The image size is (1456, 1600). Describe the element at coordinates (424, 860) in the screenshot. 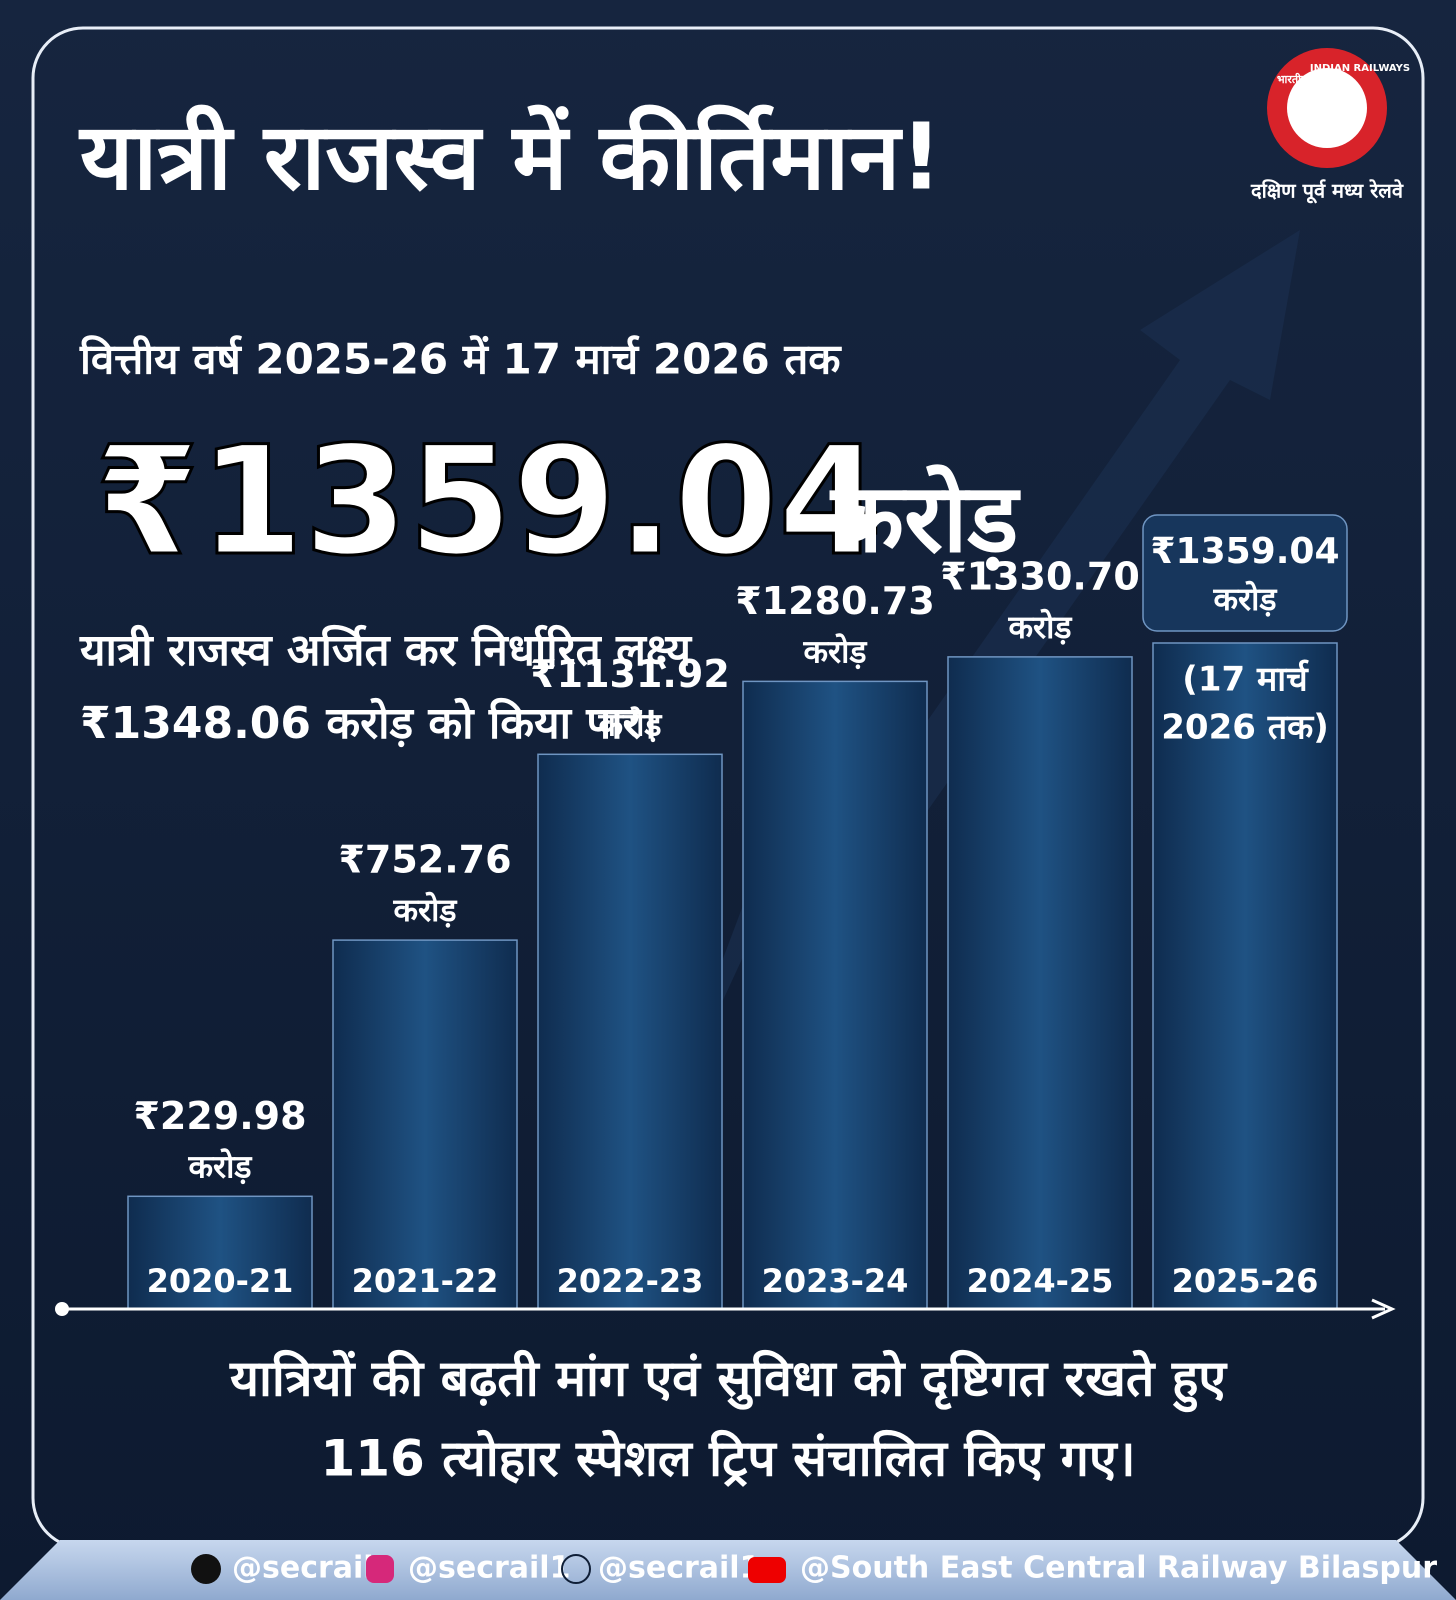

I see `value-label: ₹752.76` at that location.